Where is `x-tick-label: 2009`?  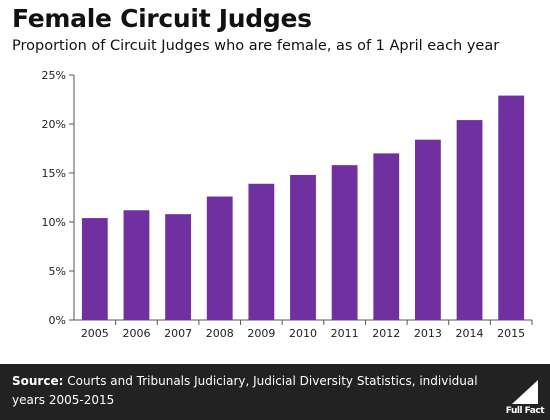
x-tick-label: 2009 is located at coordinates (261, 333).